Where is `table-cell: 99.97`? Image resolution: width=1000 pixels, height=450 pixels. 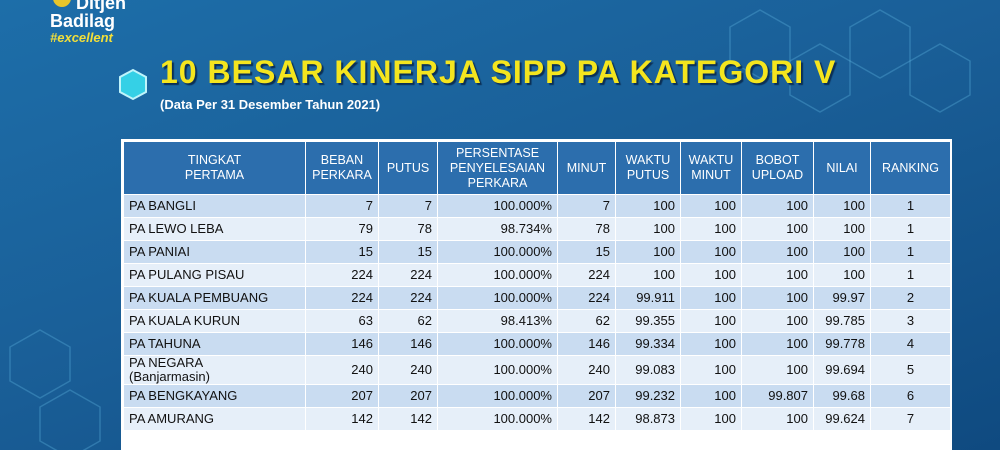 table-cell: 99.97 is located at coordinates (842, 298).